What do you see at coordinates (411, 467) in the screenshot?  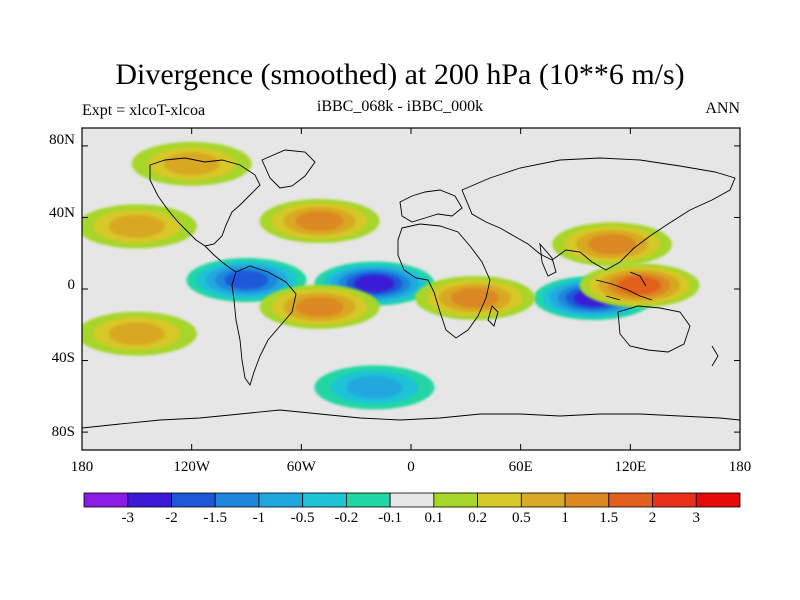 I see `lon-label-0: 0` at bounding box center [411, 467].